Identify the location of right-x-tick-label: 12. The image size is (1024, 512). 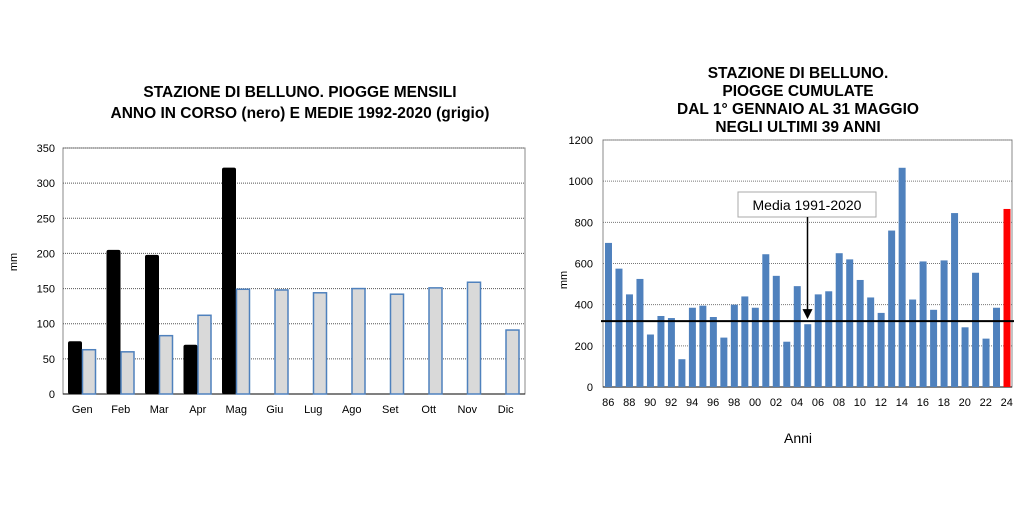
(881, 403).